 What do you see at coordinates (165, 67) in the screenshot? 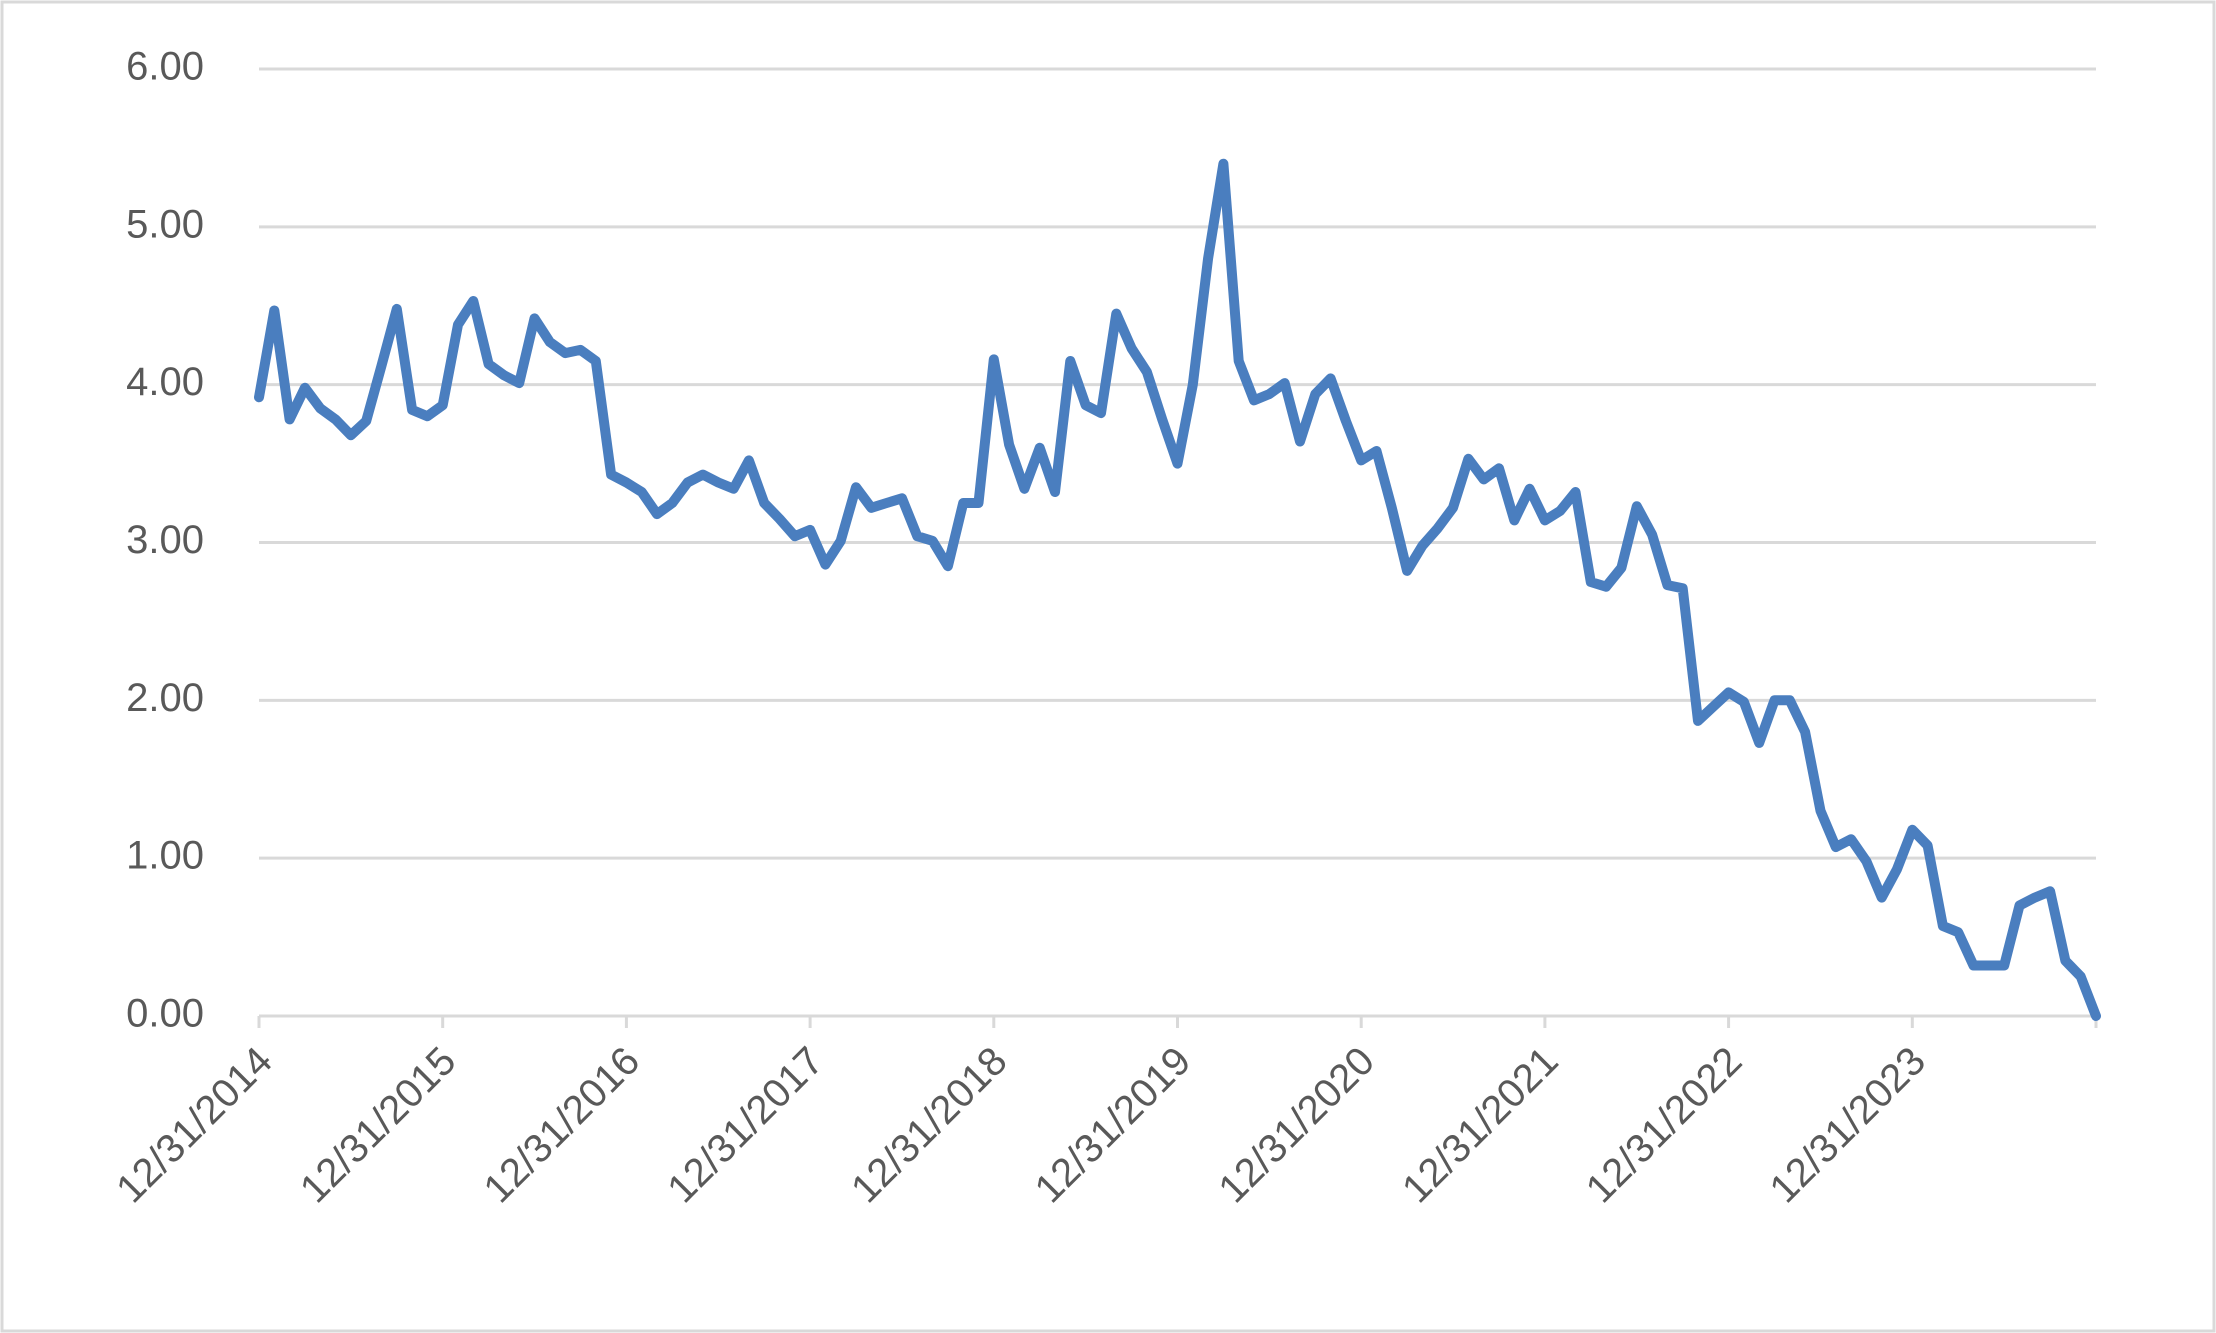
I see `y-tick-label: 6.00` at bounding box center [165, 67].